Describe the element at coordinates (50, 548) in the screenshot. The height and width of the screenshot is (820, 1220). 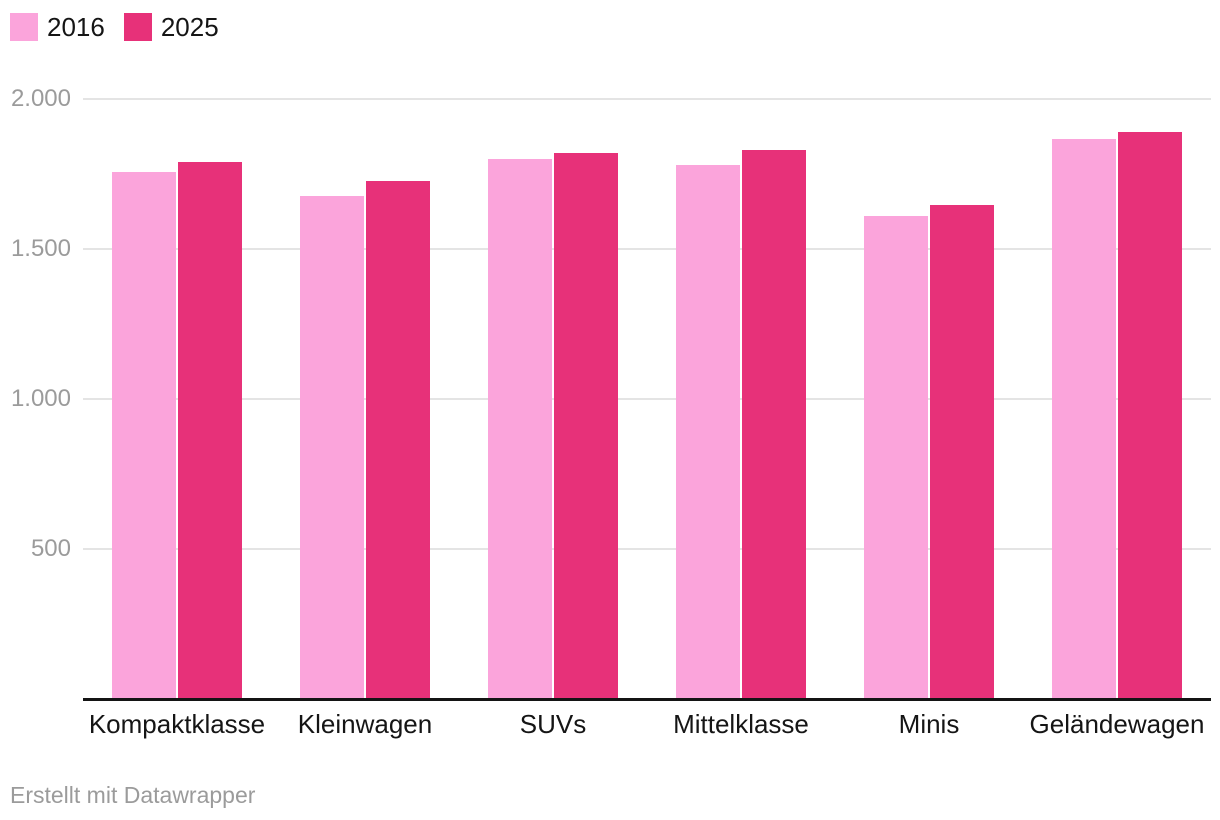
I see `y-tick-label-500: 500` at that location.